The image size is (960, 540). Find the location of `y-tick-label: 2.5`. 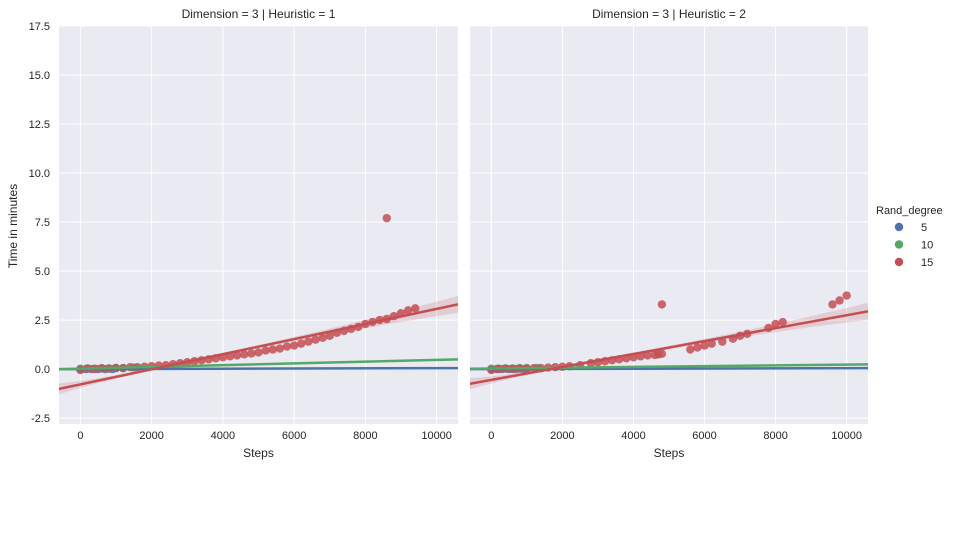

y-tick-label: 2.5 is located at coordinates (42, 321).